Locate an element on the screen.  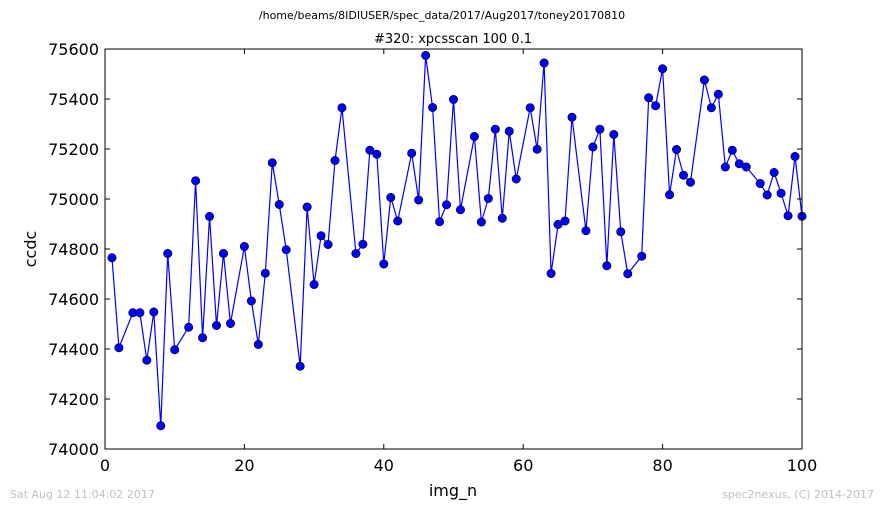
y-tick-label: 74600 is located at coordinates (73, 299).